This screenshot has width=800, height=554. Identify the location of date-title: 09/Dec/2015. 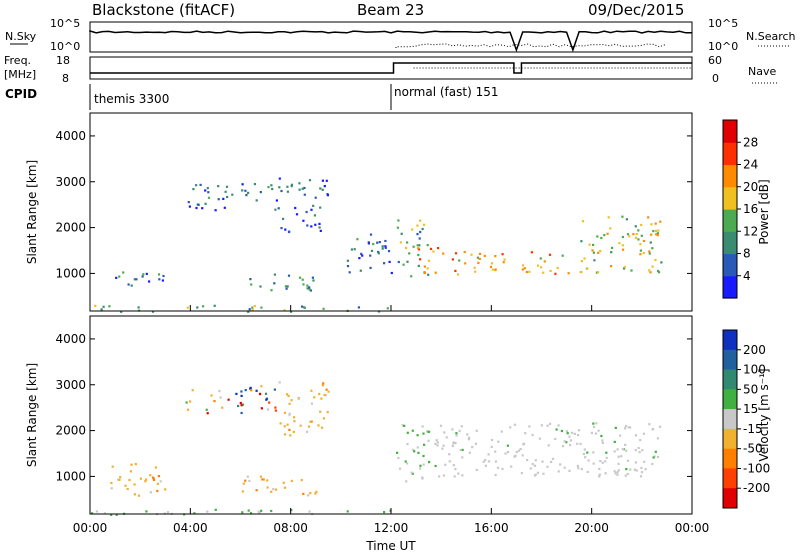
(636, 10).